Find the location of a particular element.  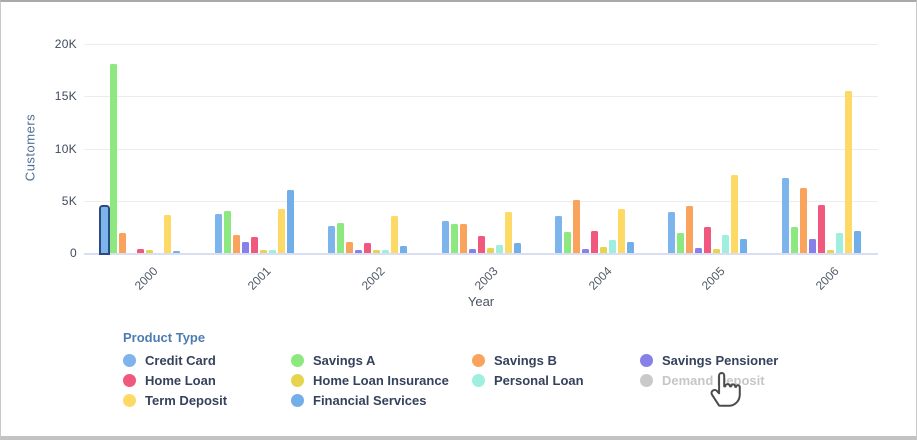

x-tick-label-2005: 2005 is located at coordinates (713, 278).